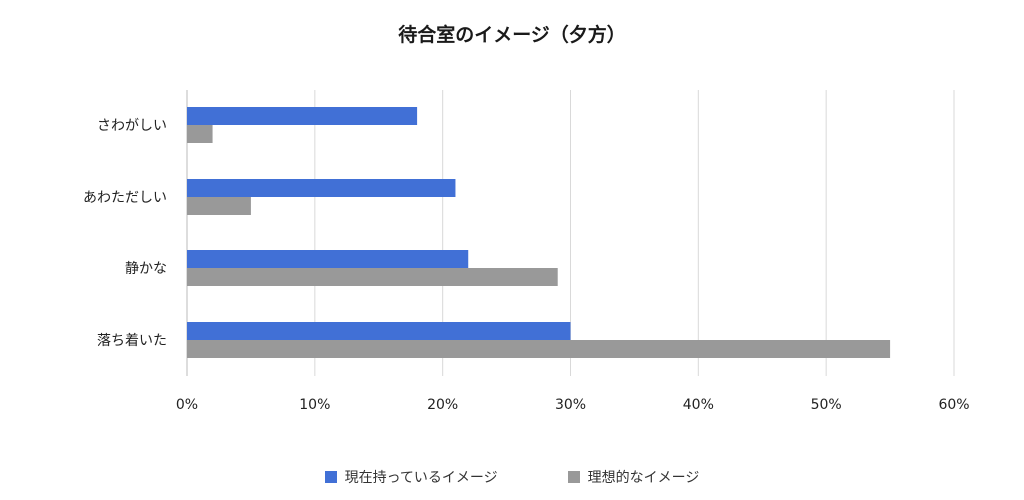 The width and height of the screenshot is (1024, 500). I want to click on category-label: あわただしい, so click(125, 198).